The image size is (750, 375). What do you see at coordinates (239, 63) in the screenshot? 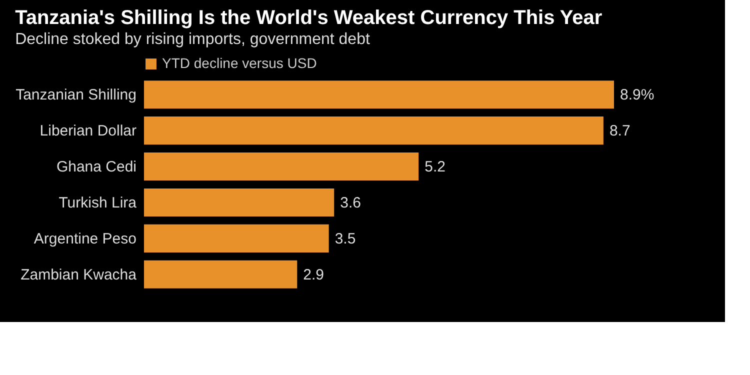
I see `legend-label: YTD decline versus USD` at bounding box center [239, 63].